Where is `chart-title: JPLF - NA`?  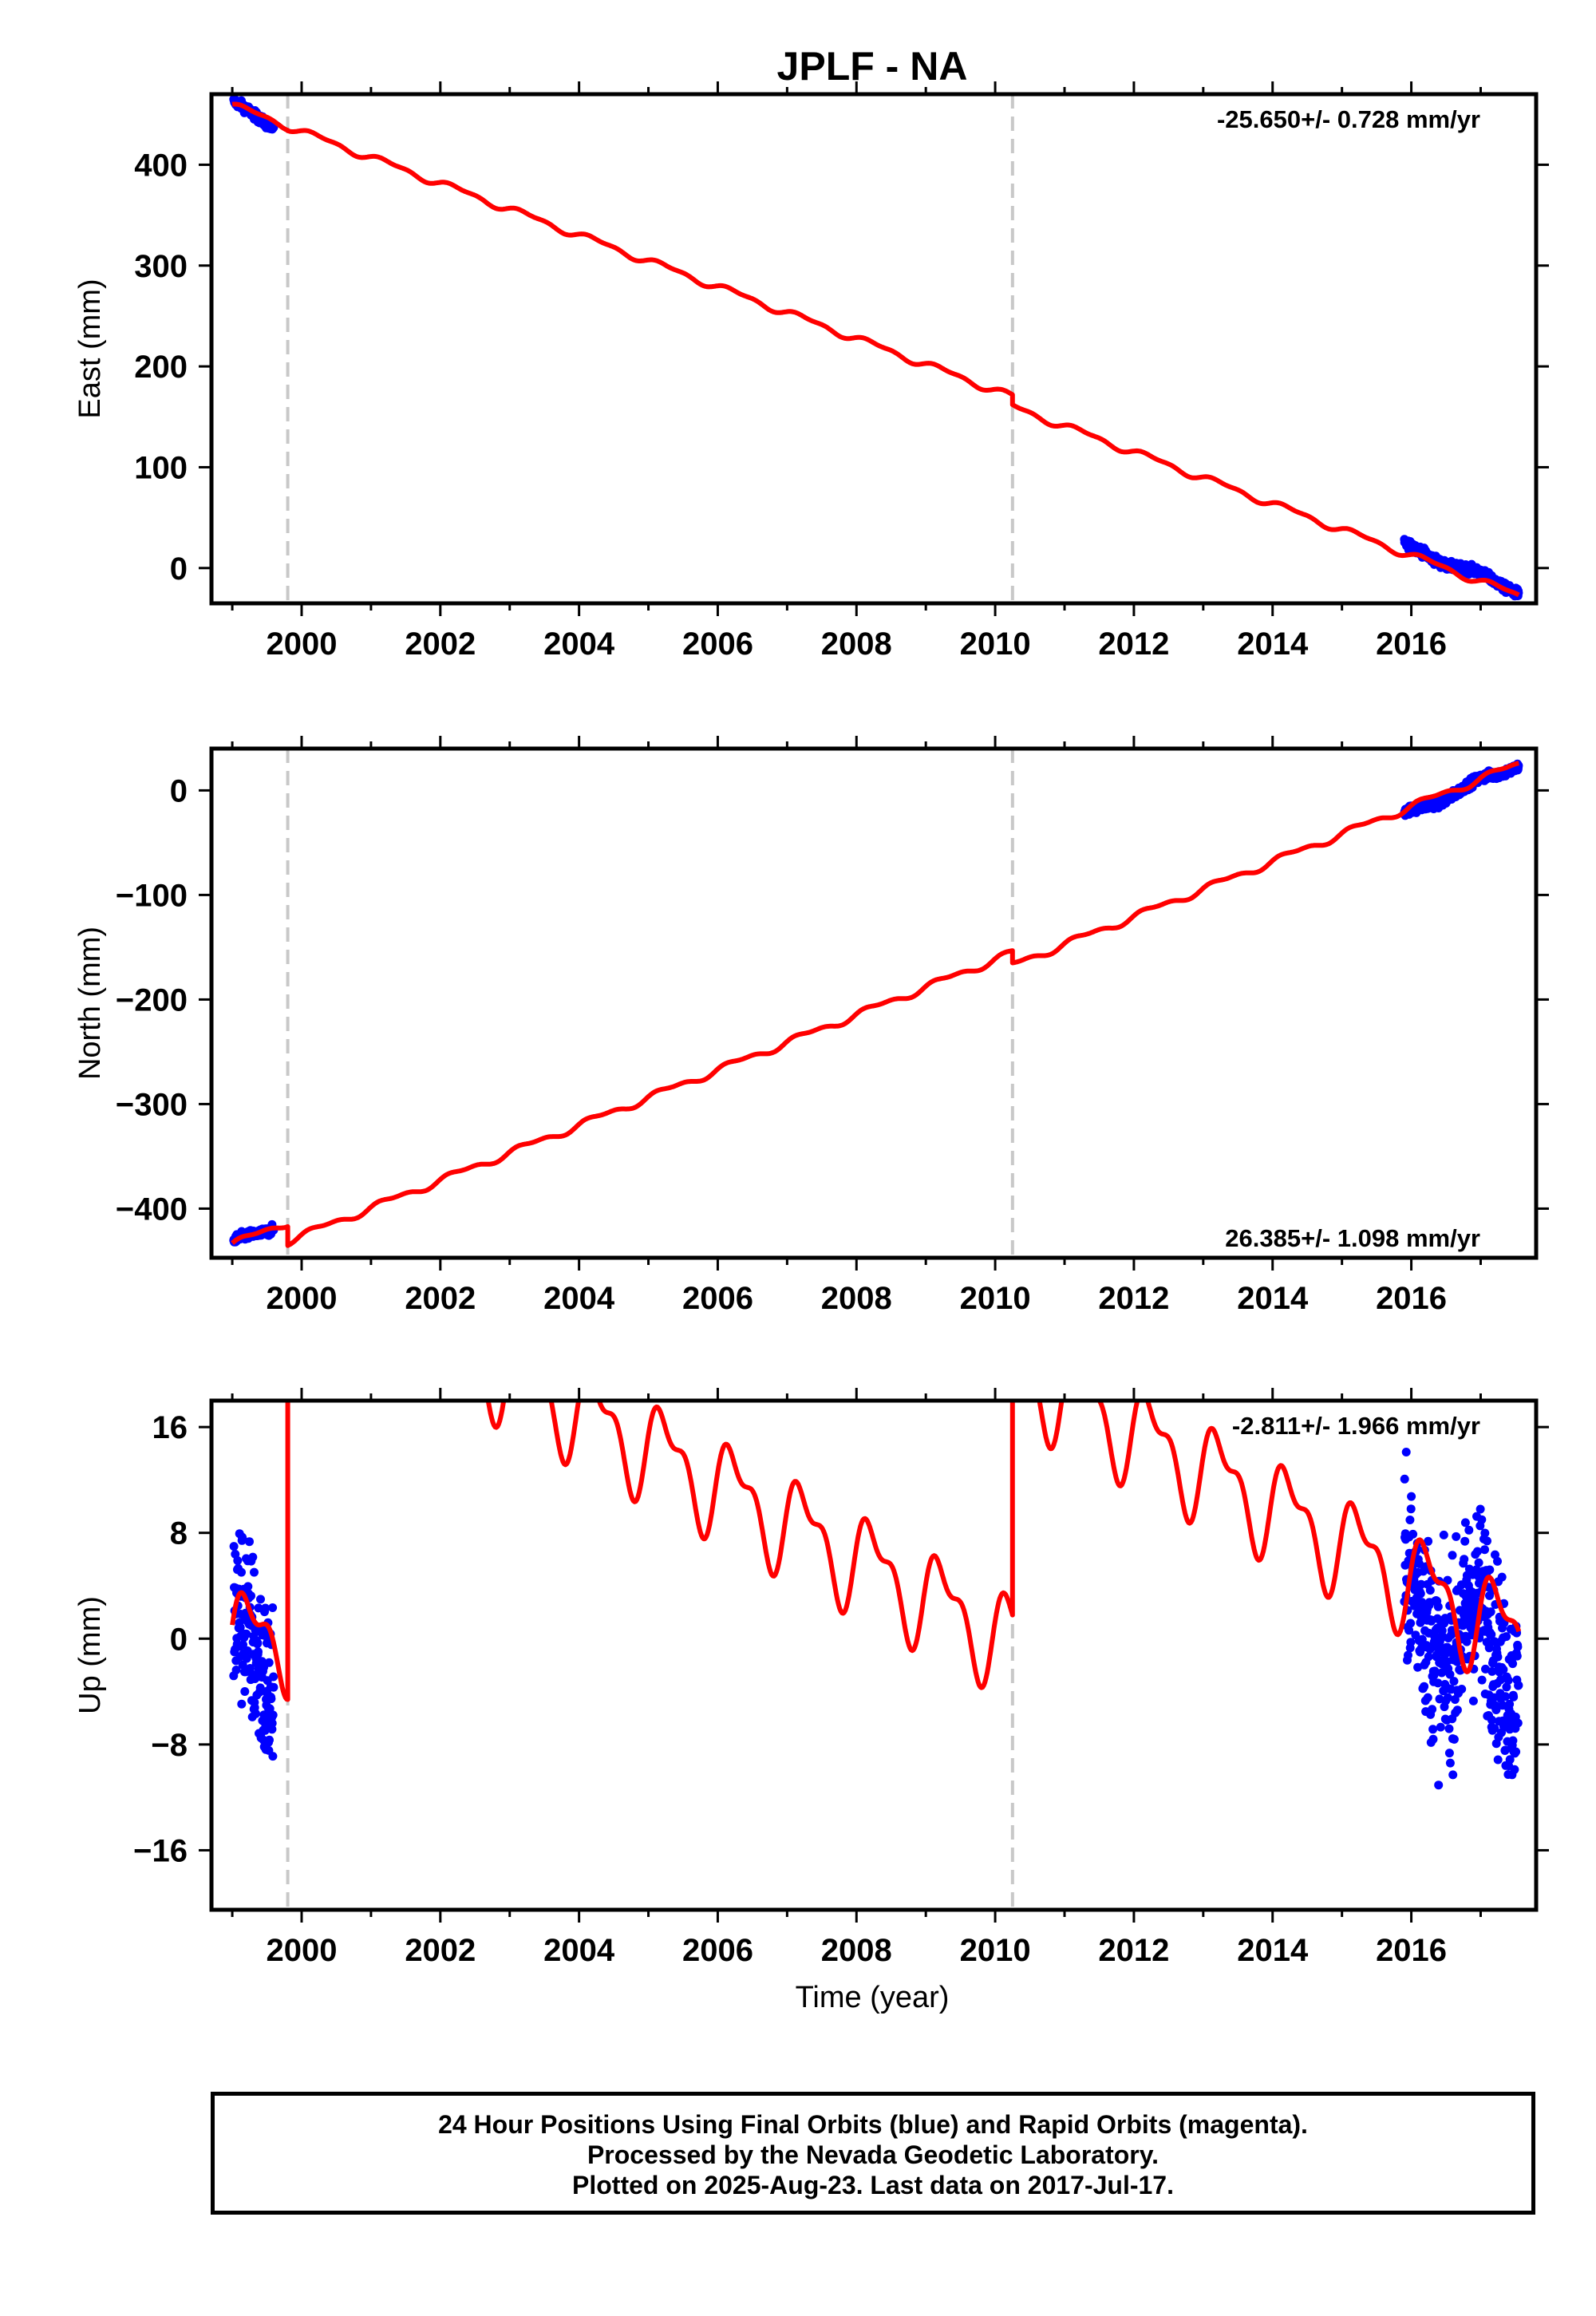 chart-title: JPLF - NA is located at coordinates (873, 66).